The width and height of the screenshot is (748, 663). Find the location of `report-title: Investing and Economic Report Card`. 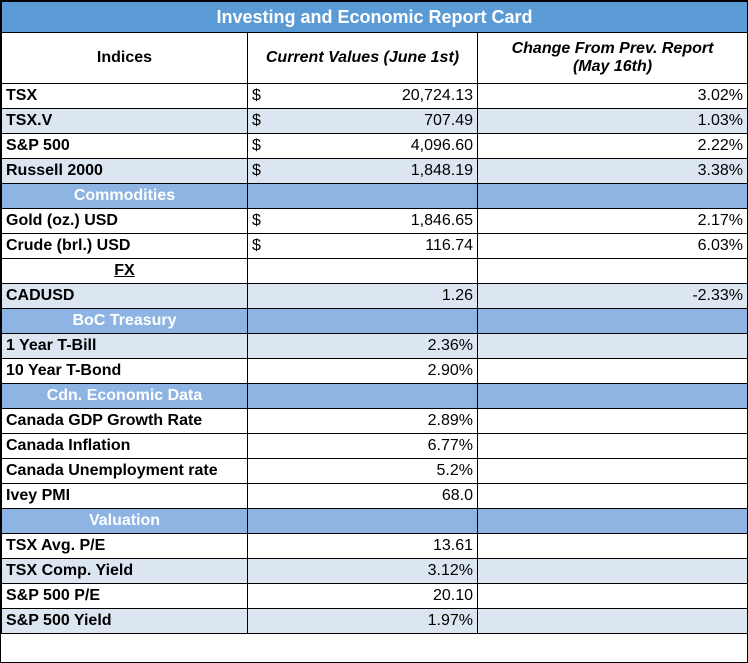

report-title: Investing and Economic Report Card is located at coordinates (374, 17).